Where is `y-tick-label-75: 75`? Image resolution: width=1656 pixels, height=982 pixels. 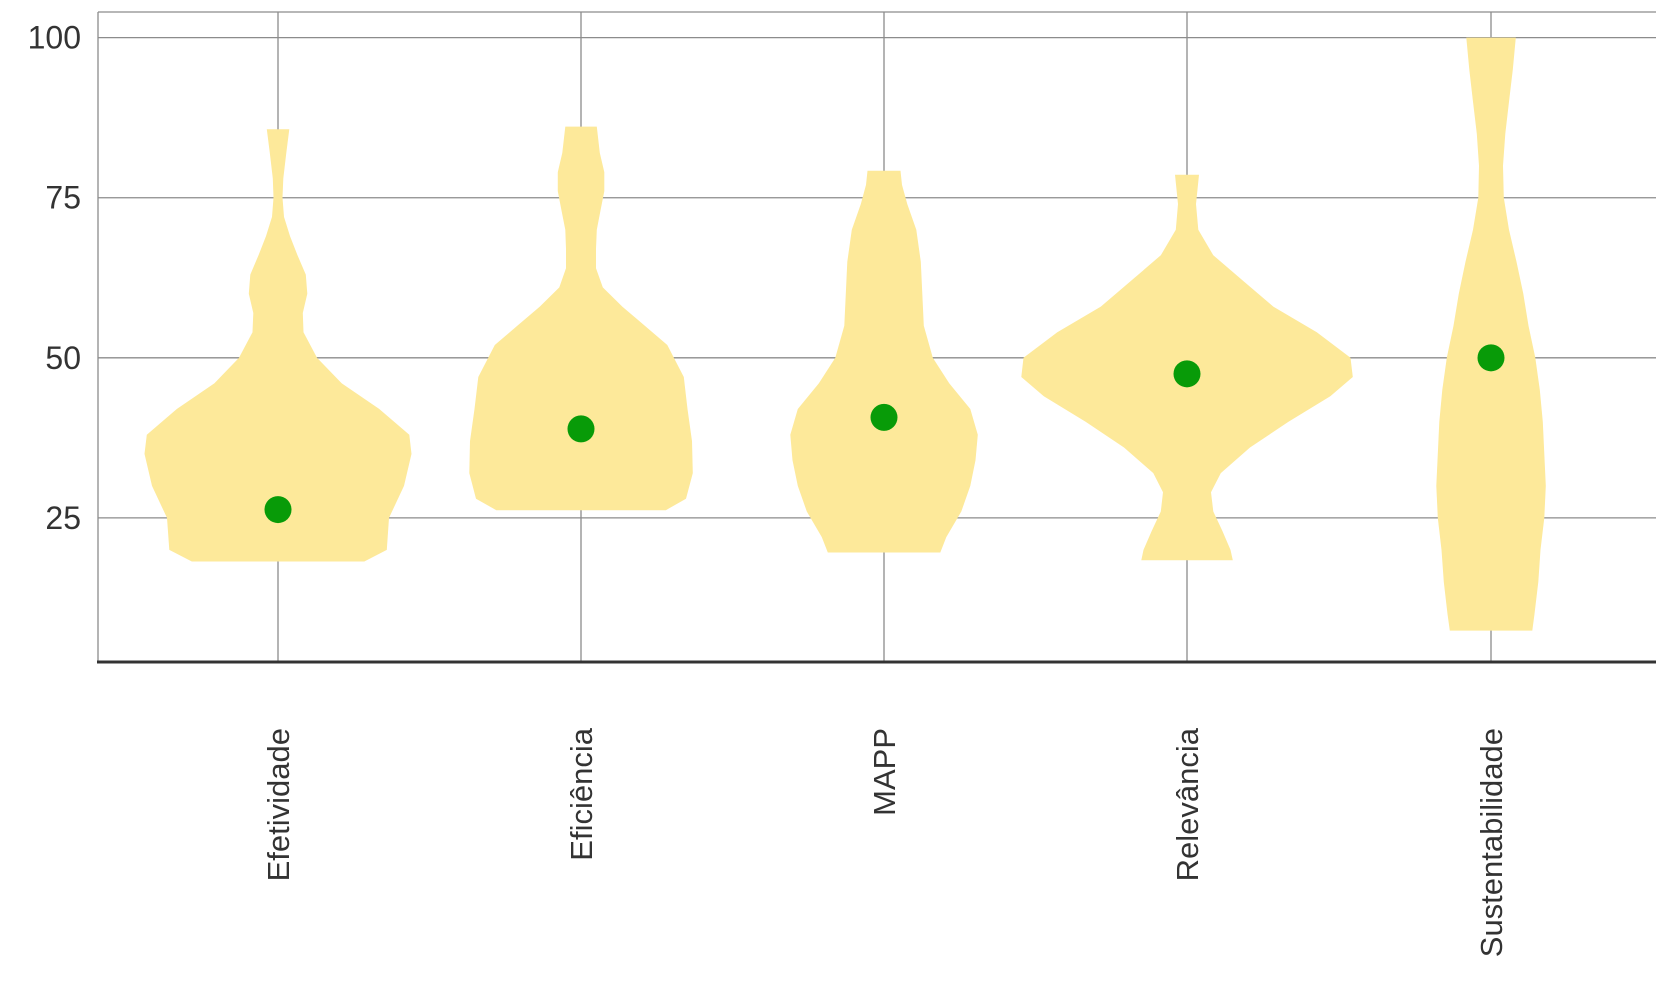
y-tick-label-75: 75 is located at coordinates (63, 198).